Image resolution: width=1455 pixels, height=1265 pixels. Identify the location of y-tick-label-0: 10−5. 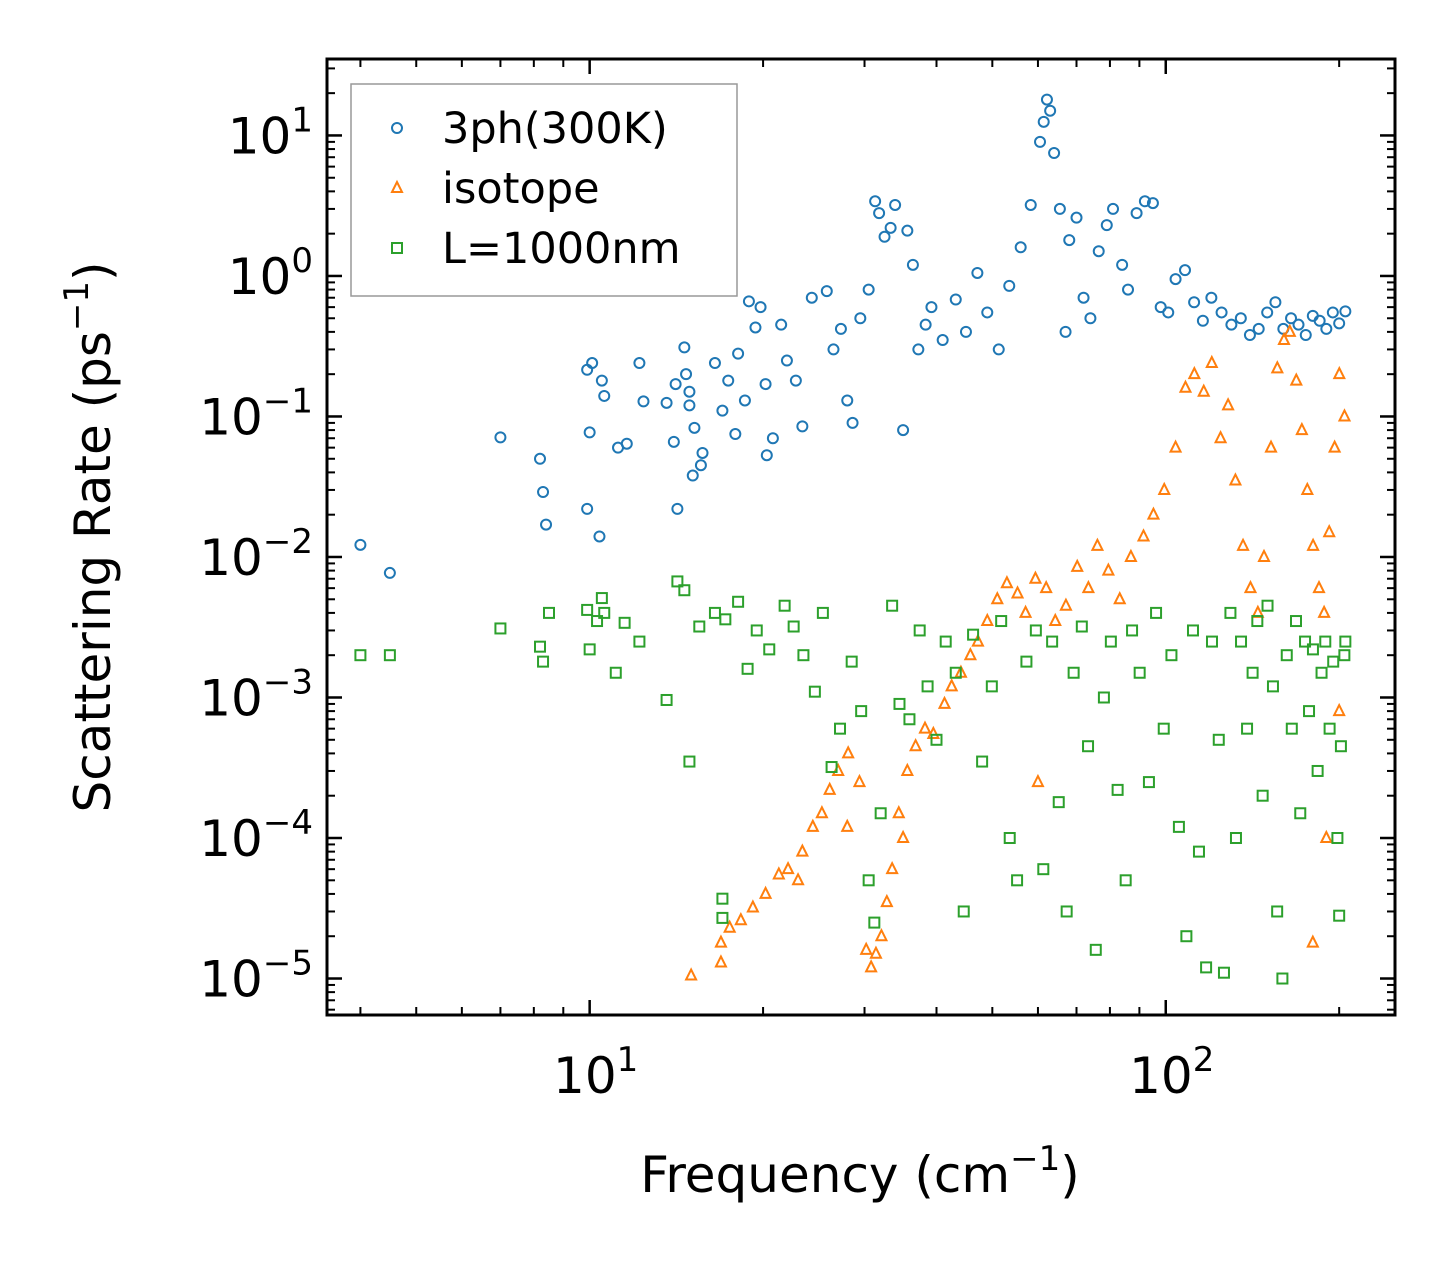
(256, 976).